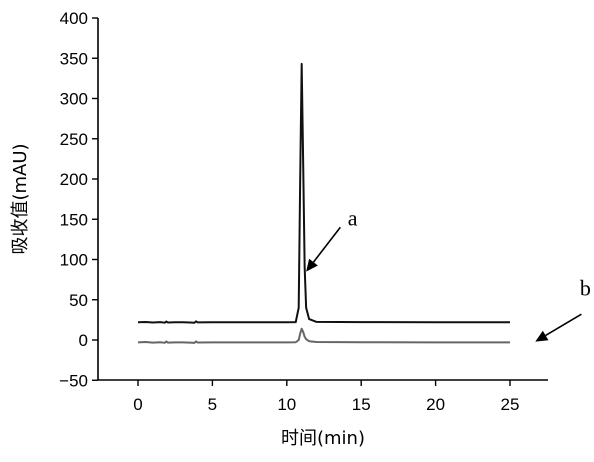 The width and height of the screenshot is (594, 462). I want to click on annotation-label: a, so click(353, 218).